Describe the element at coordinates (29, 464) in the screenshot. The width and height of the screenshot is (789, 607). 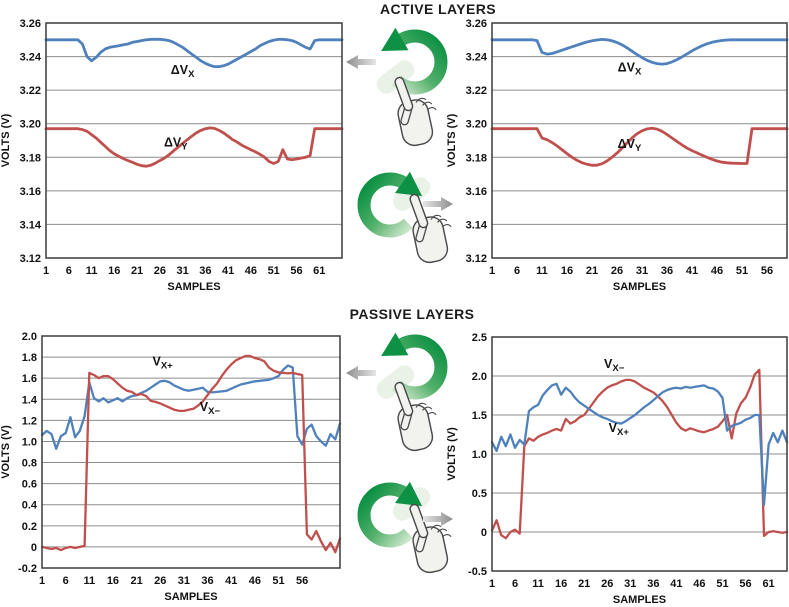
I see `svg-text: 0.8` at that location.